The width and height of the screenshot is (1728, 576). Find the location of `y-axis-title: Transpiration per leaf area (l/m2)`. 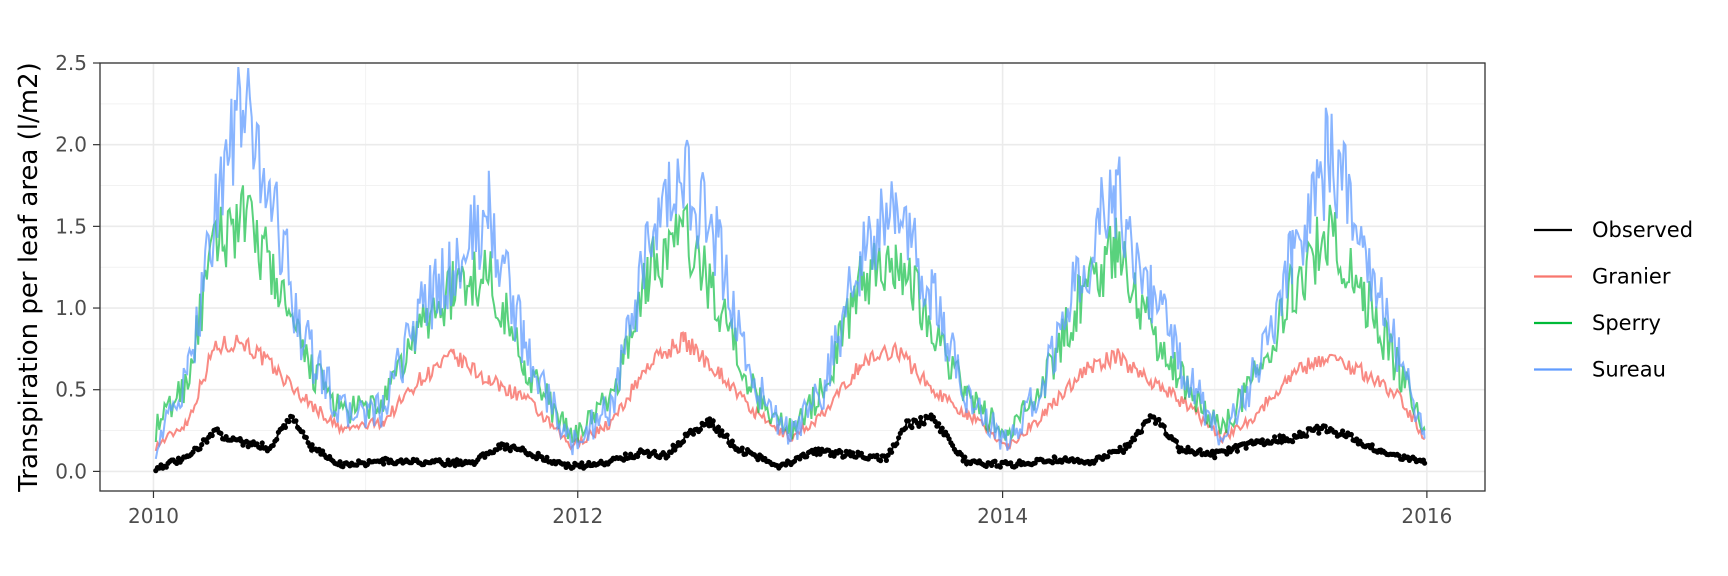

y-axis-title: Transpiration per leaf area (l/m2) is located at coordinates (29, 277).